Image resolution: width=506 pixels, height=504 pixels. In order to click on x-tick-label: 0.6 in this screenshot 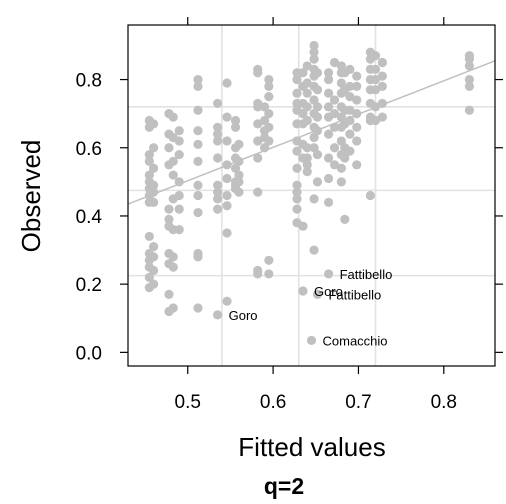, I will do `click(273, 402)`.